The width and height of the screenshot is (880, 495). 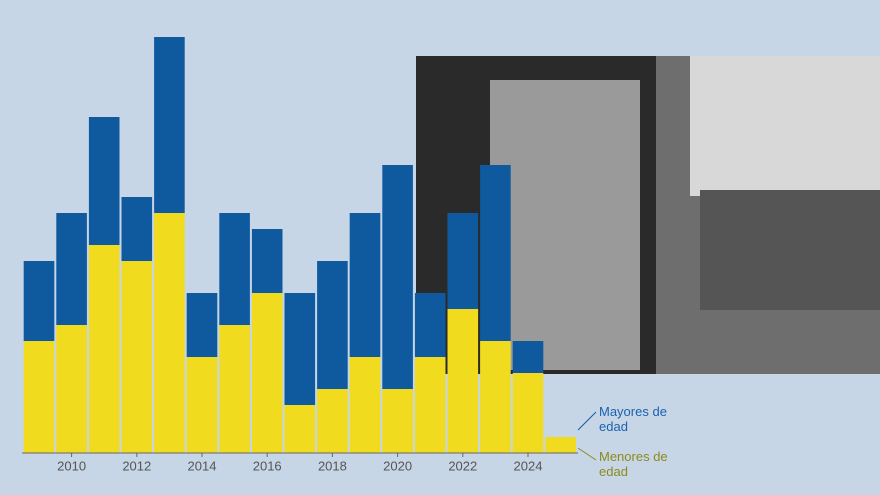 What do you see at coordinates (136, 465) in the screenshot?
I see `x-tick-label: 2012` at bounding box center [136, 465].